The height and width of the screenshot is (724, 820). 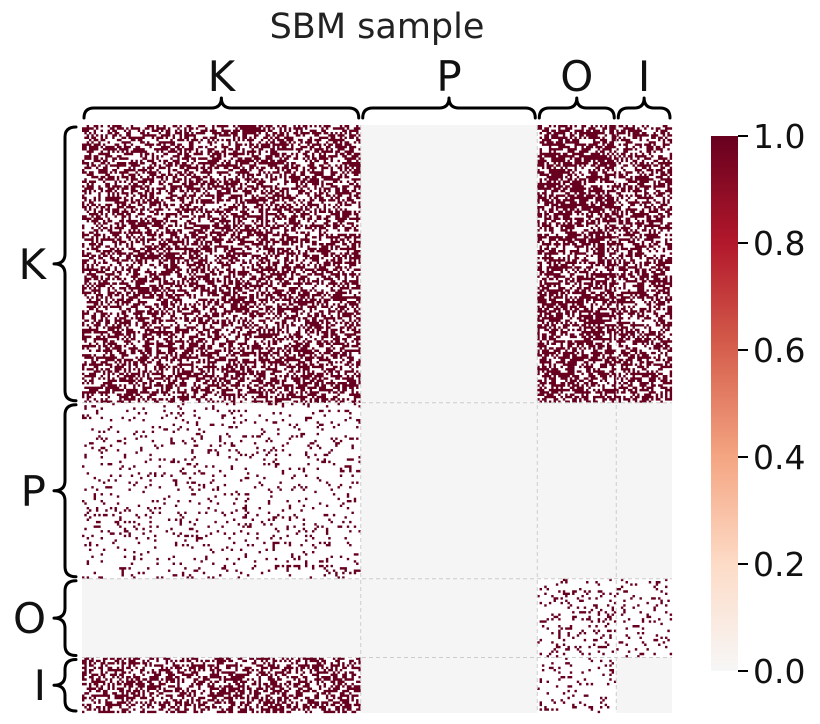 What do you see at coordinates (576, 76) in the screenshot?
I see `top-group-label-O: O` at bounding box center [576, 76].